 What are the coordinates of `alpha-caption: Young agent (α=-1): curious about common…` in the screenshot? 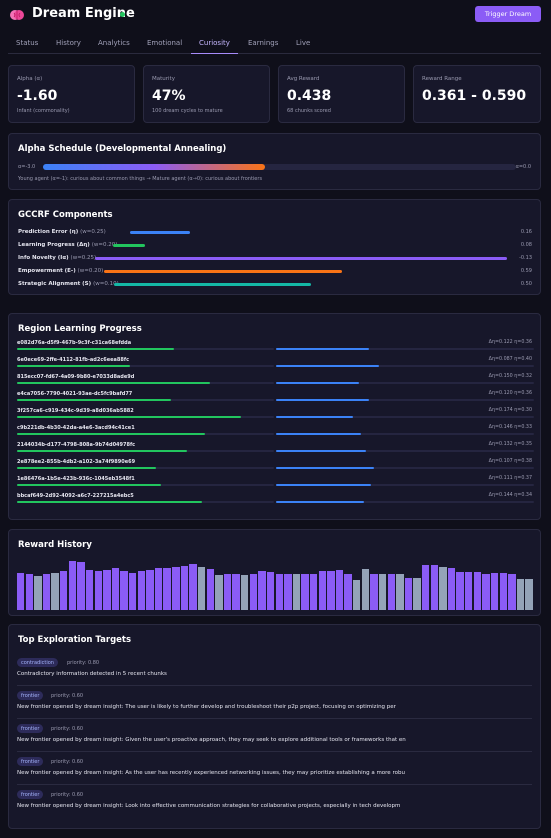 It's located at (140, 179).